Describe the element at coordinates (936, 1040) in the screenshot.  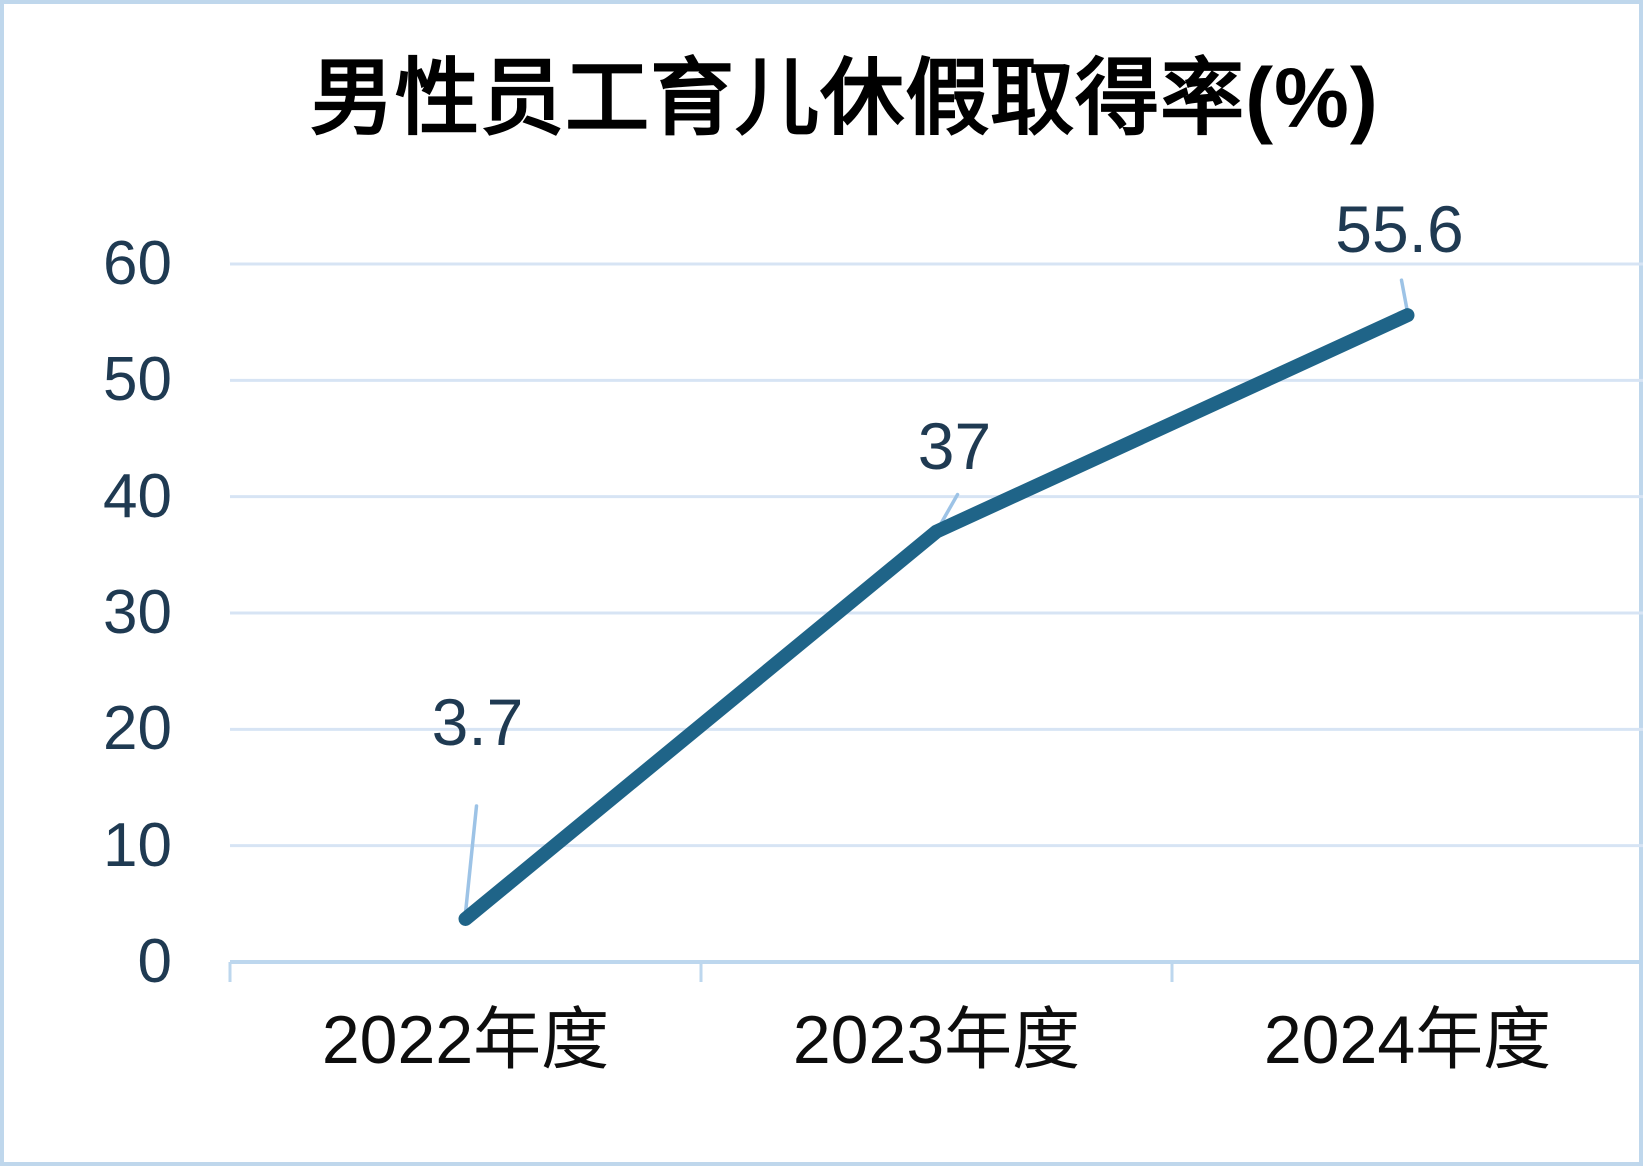
I see `x-axis-category-label: 2023年度` at that location.